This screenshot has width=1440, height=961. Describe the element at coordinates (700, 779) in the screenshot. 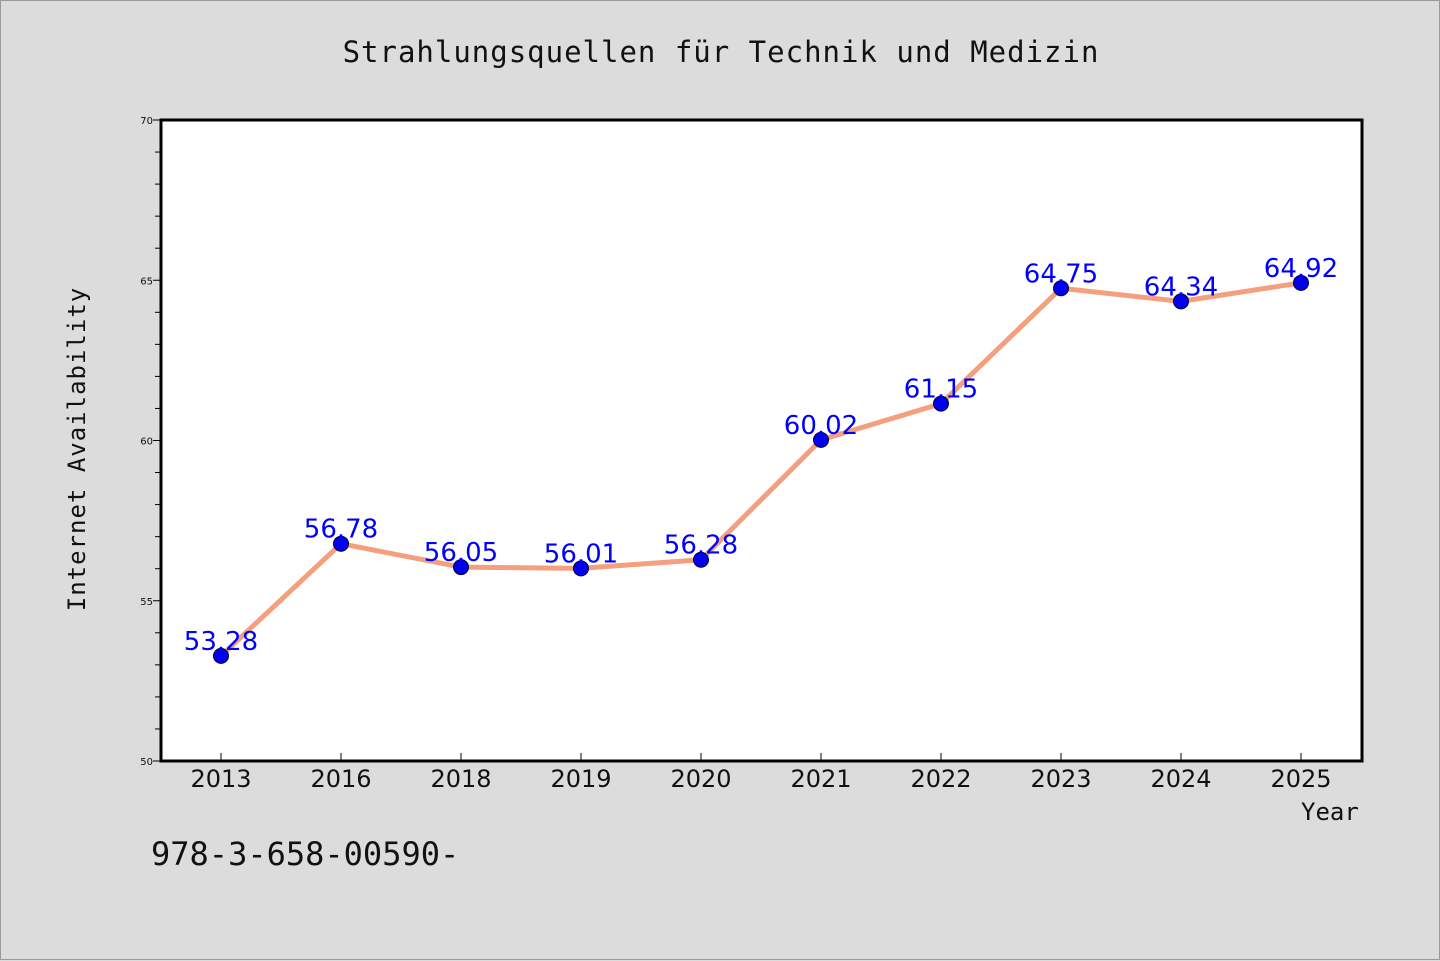

I see `x-tick-label: 2020` at that location.